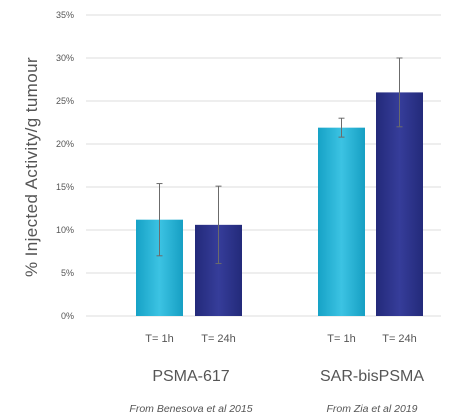 Image resolution: width=471 pixels, height=417 pixels. I want to click on y-tick-label: 10%, so click(65, 230).